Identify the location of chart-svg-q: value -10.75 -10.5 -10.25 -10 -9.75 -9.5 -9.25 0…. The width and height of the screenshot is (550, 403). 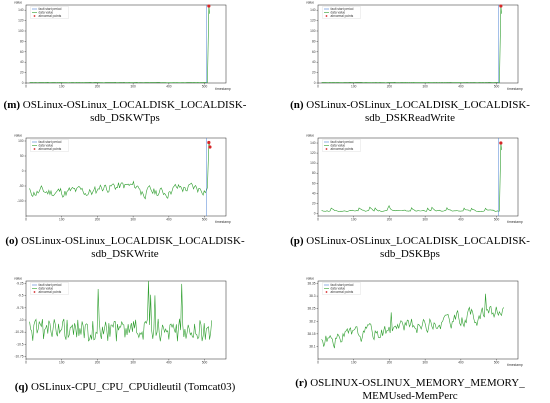
(120, 321).